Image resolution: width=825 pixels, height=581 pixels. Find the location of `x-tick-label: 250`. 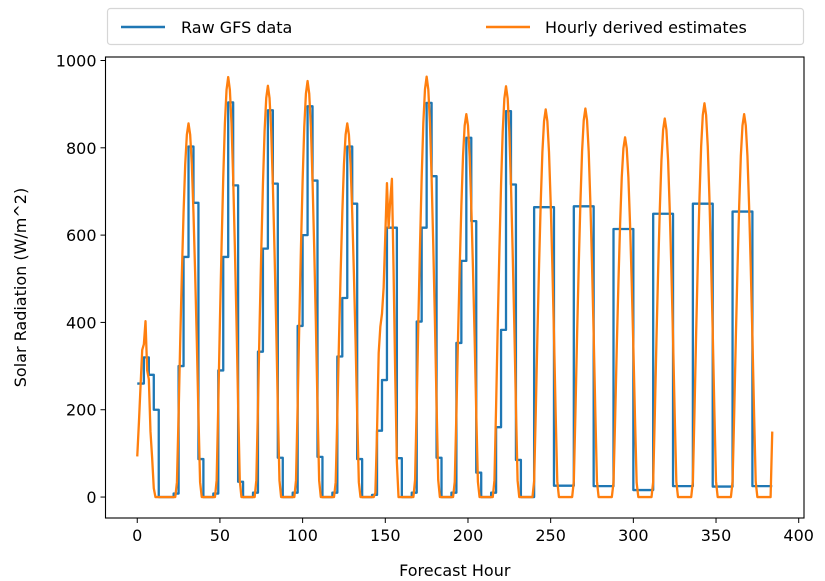

x-tick-label: 250 is located at coordinates (550, 535).